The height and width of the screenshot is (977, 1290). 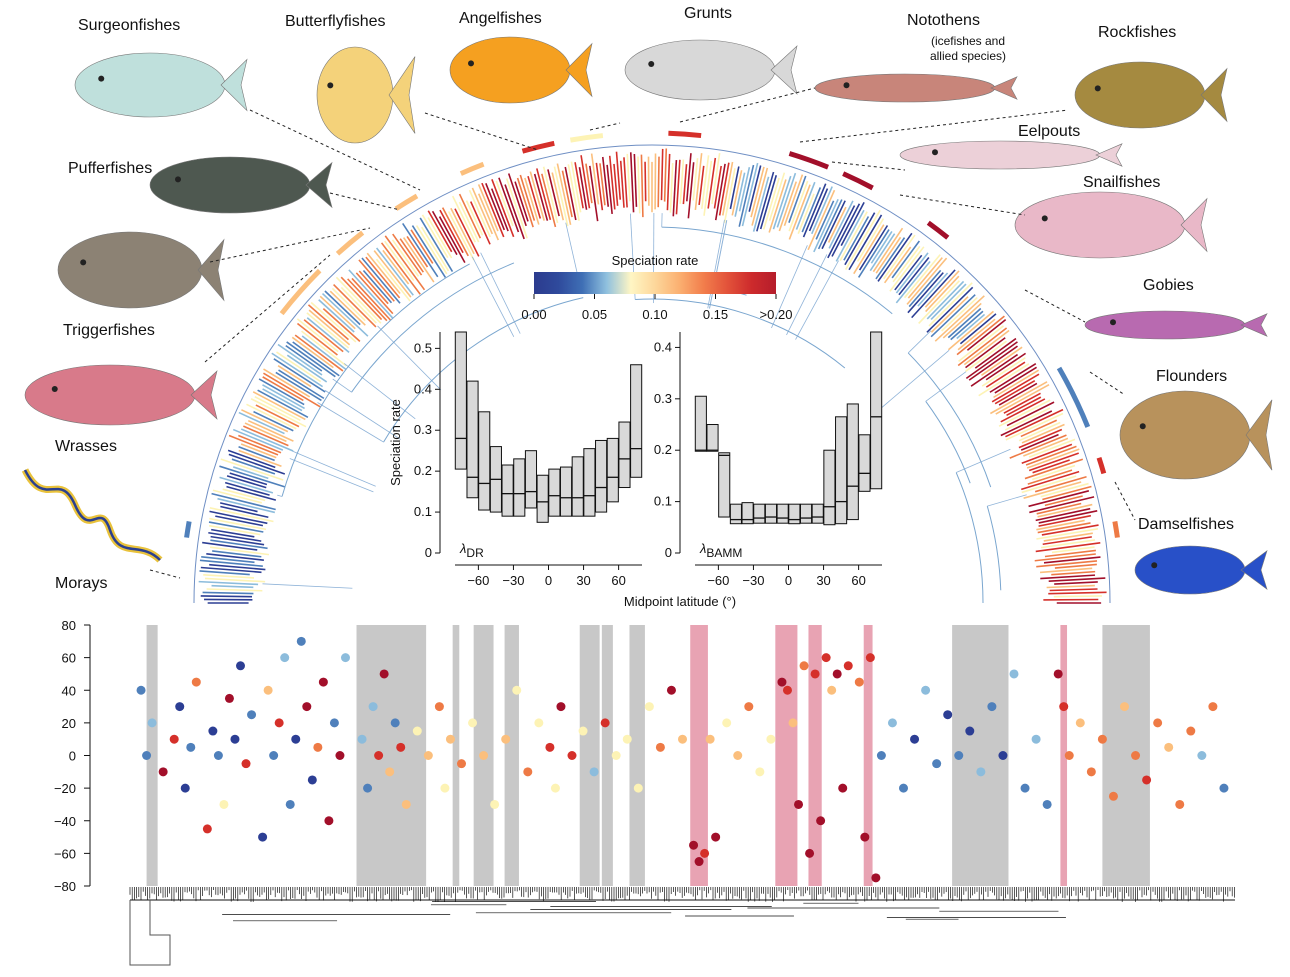 What do you see at coordinates (129, 25) in the screenshot?
I see `fish-label: Surgeonfishes` at bounding box center [129, 25].